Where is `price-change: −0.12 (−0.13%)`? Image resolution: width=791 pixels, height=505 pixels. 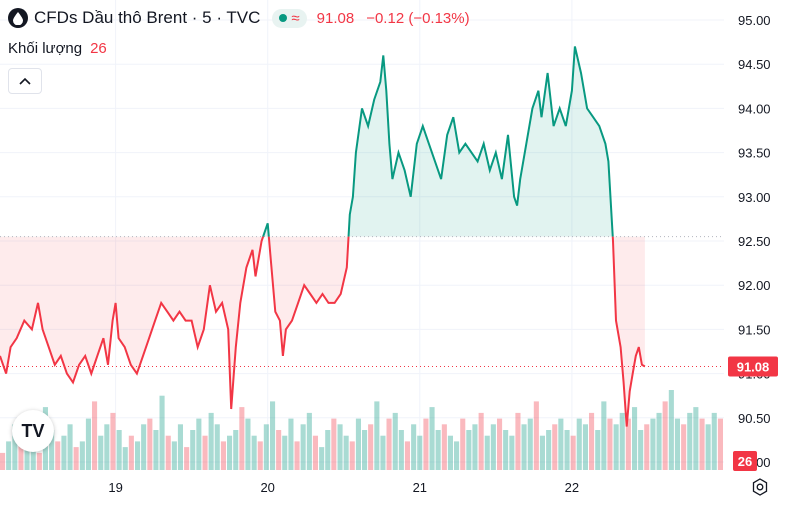
price-change: −0.12 (−0.13%) is located at coordinates (418, 18).